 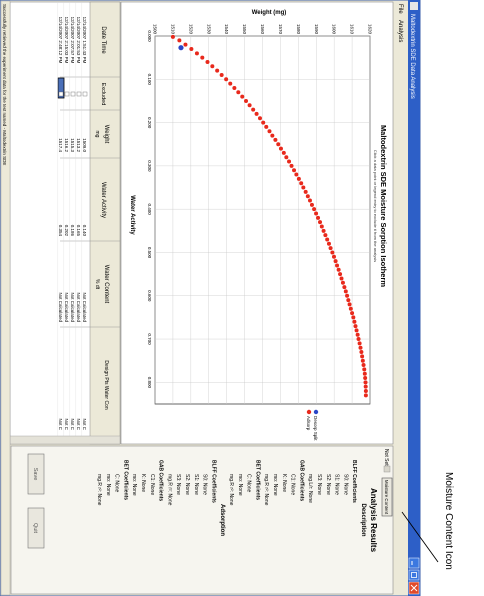 What do you see at coordinates (36, 474) in the screenshot?
I see `save-button: Save` at bounding box center [36, 474].